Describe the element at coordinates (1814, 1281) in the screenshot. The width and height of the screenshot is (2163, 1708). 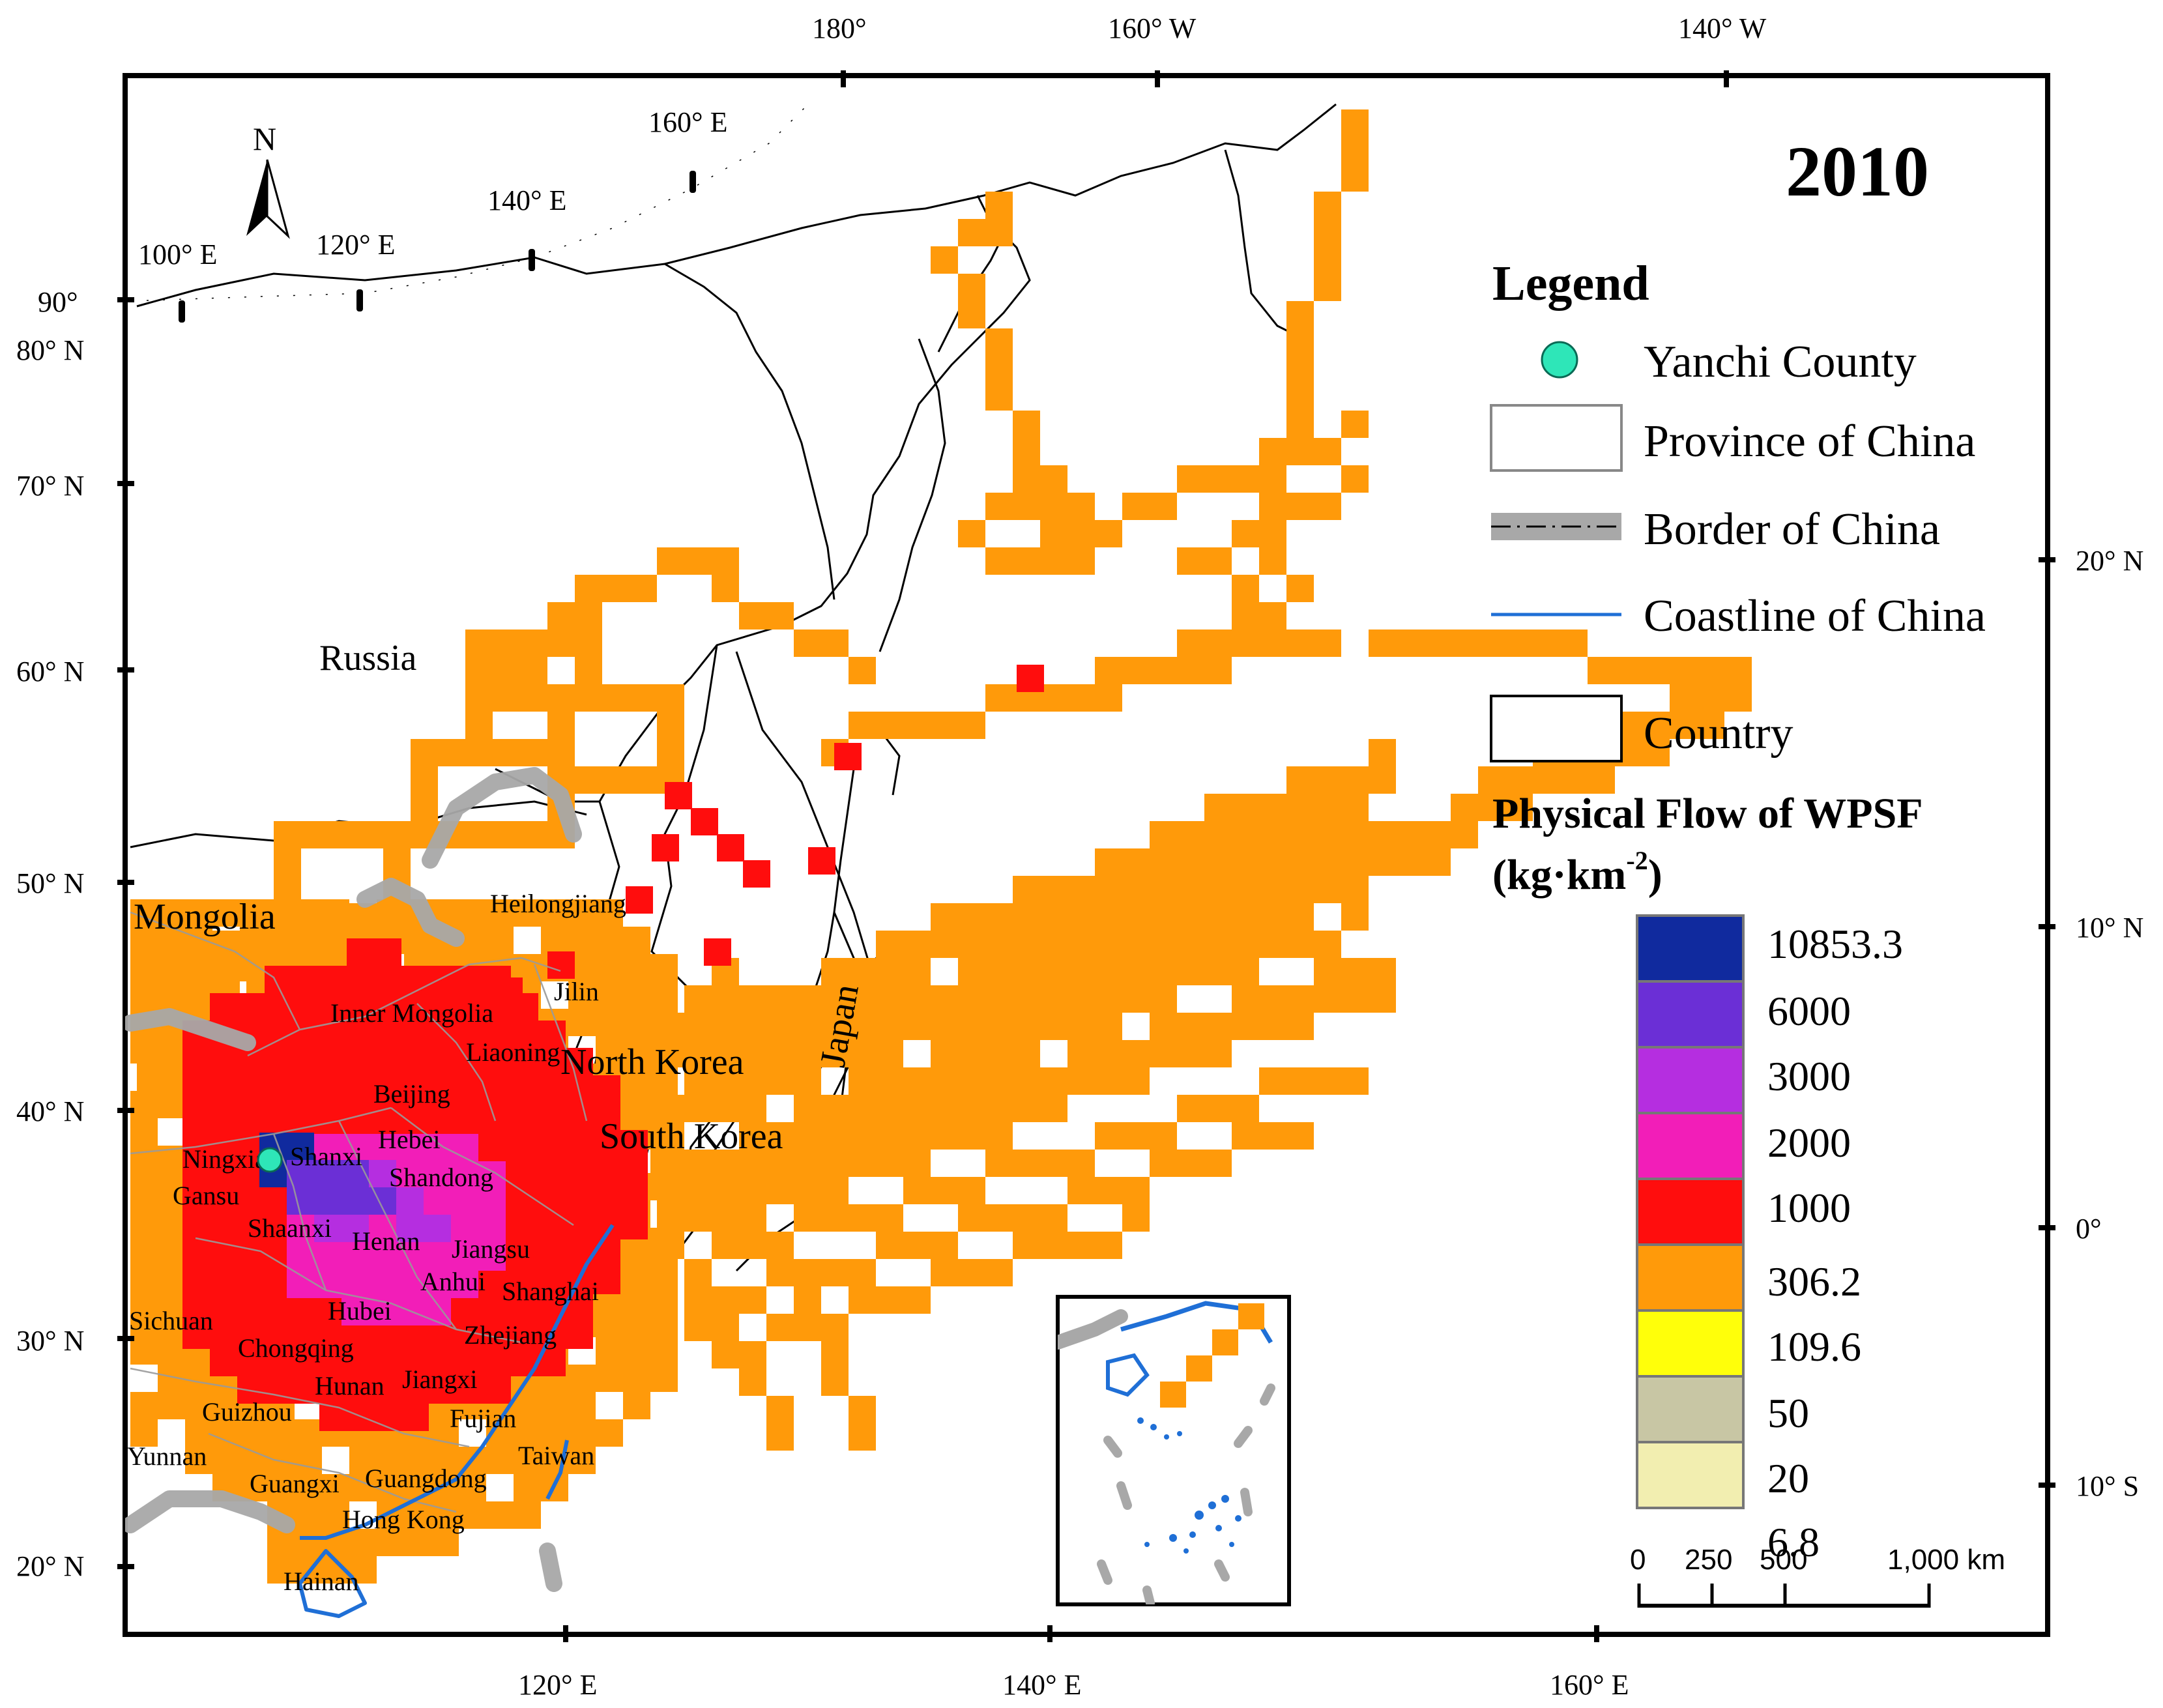
I see `flow-legend-label: 306.2` at that location.